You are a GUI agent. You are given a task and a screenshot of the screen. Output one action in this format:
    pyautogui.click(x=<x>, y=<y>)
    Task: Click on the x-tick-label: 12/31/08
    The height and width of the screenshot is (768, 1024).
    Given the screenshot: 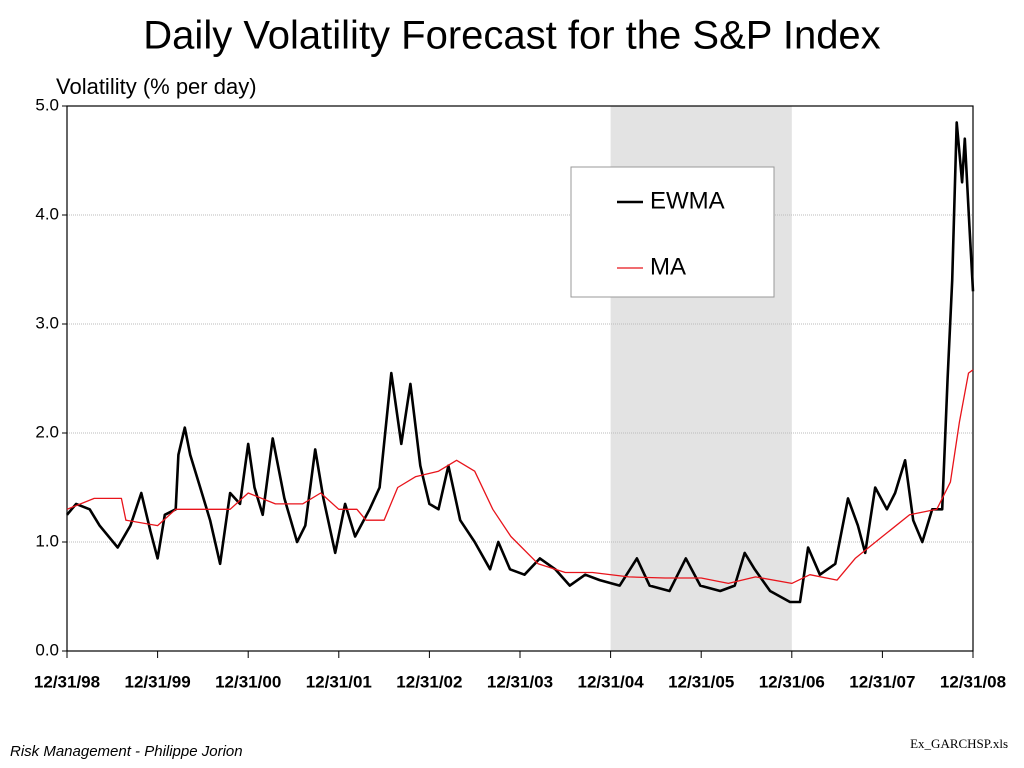 What is the action you would take?
    pyautogui.click(x=973, y=681)
    